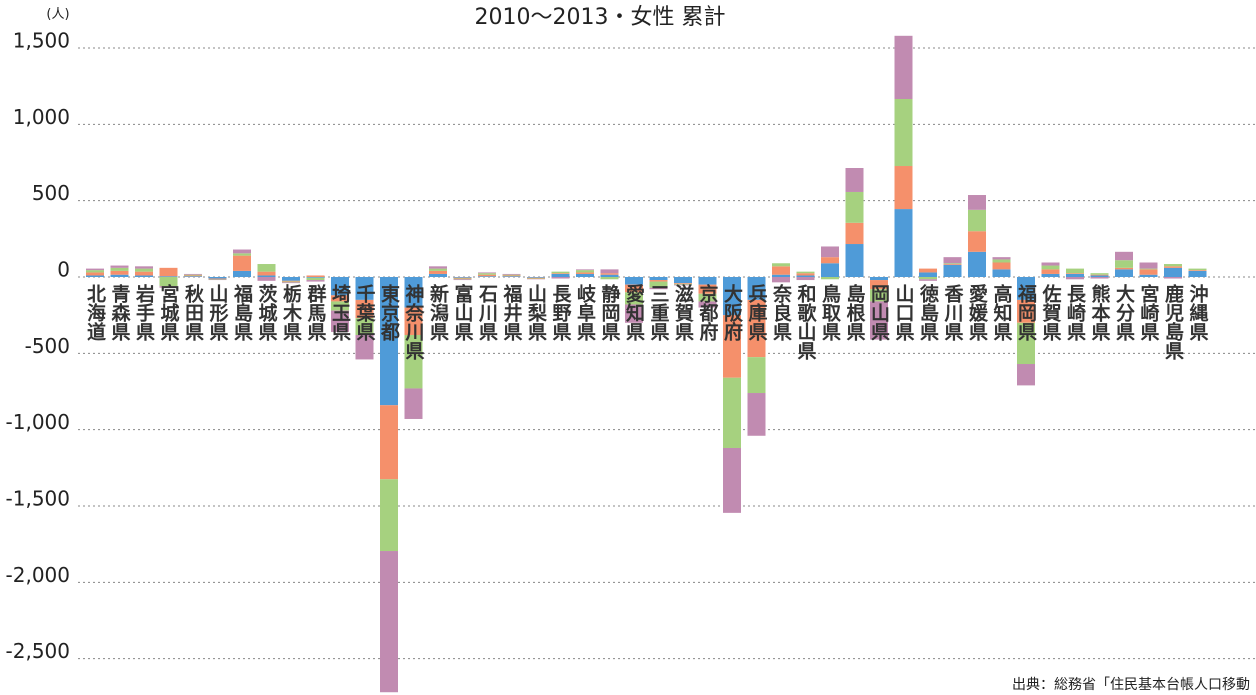 This screenshot has width=1256, height=695. I want to click on y-tick-label: -2,000, so click(38, 575).